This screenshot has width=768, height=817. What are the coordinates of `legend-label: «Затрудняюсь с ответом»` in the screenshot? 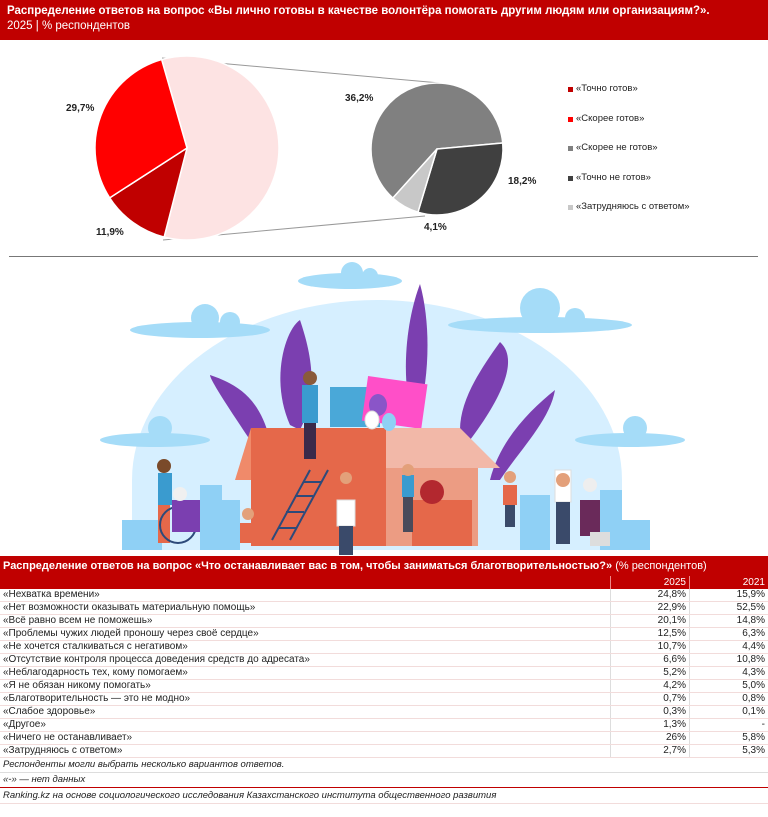 It's located at (633, 206).